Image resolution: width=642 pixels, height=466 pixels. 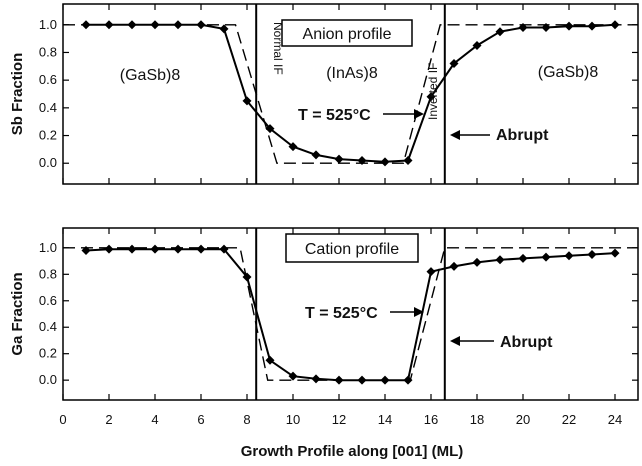 What do you see at coordinates (455, 135) in the screenshot?
I see `abrupt-arrowhead-anion` at bounding box center [455, 135].